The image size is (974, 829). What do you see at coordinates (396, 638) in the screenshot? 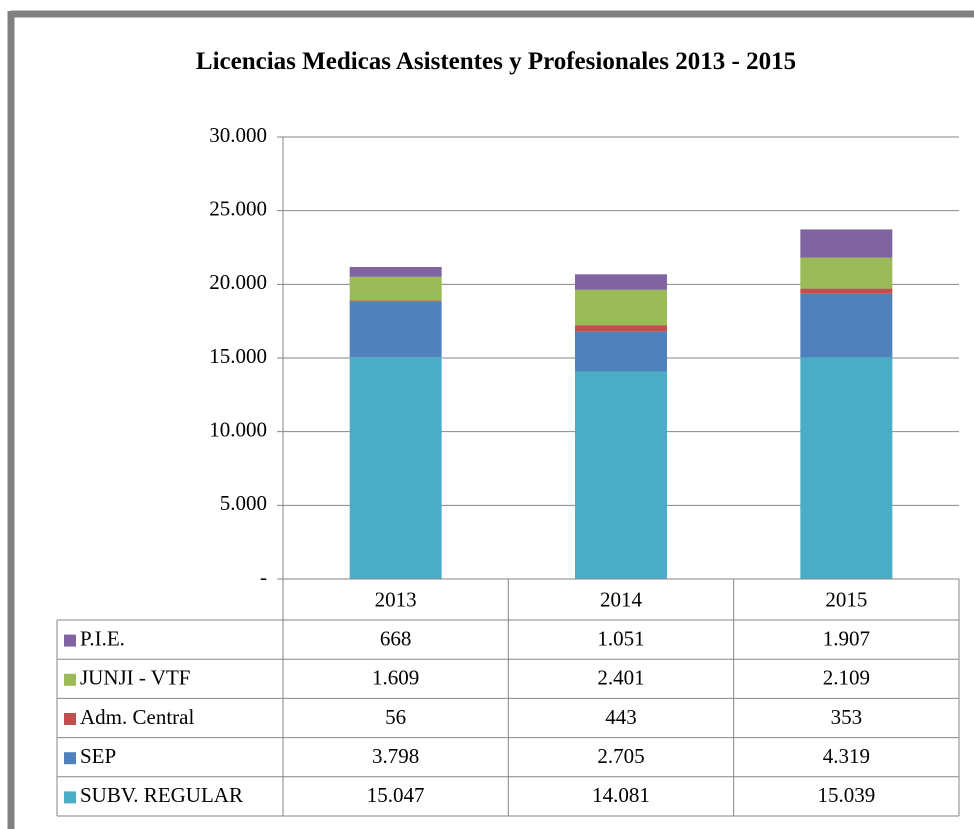
I see `table-value: 668` at bounding box center [396, 638].